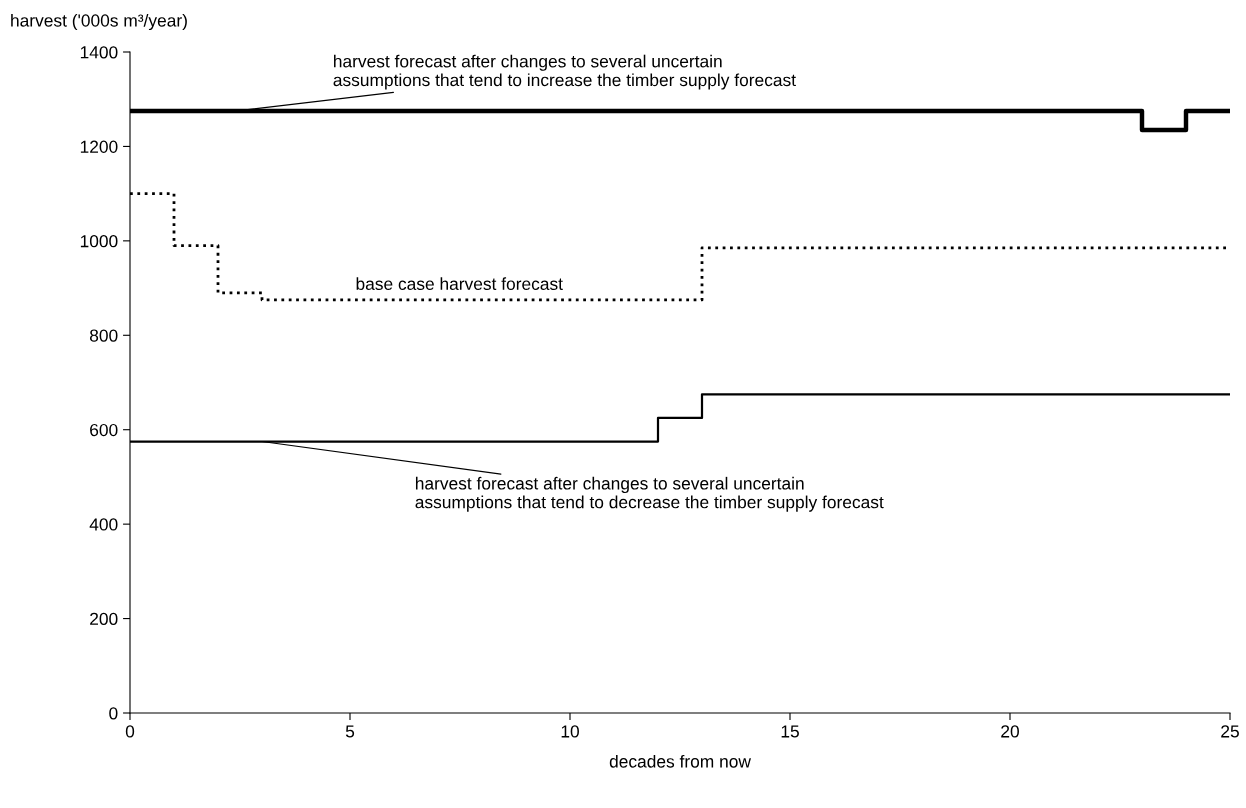 This screenshot has height=808, width=1246. What do you see at coordinates (130, 731) in the screenshot?
I see `x-tick-label: 0` at bounding box center [130, 731].